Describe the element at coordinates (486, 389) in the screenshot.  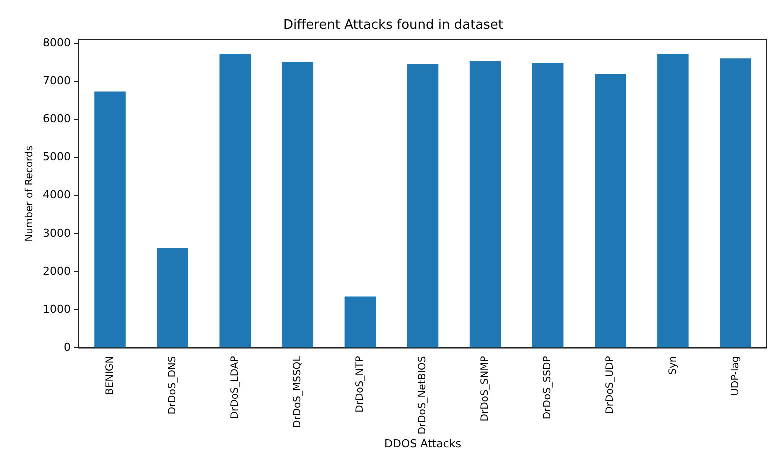
I see `x-tick-label: DrDoS_SNMP` at that location.